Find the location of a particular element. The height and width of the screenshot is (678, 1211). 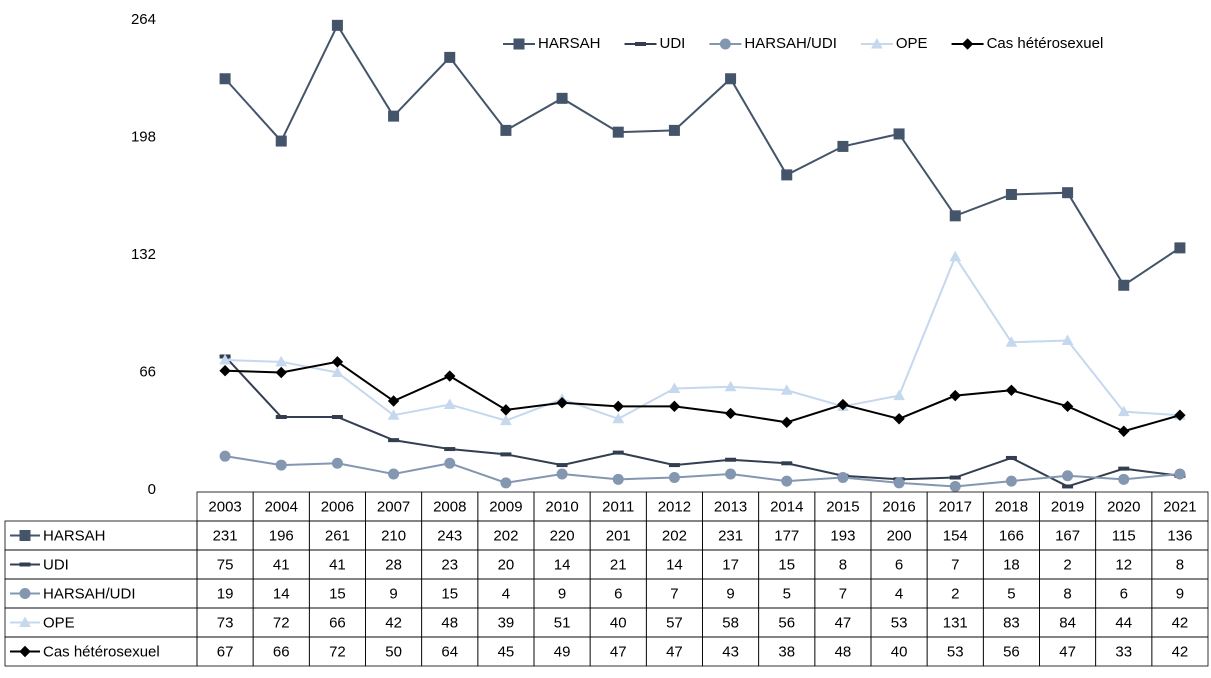

x-tick-label: 2011 is located at coordinates (618, 506).